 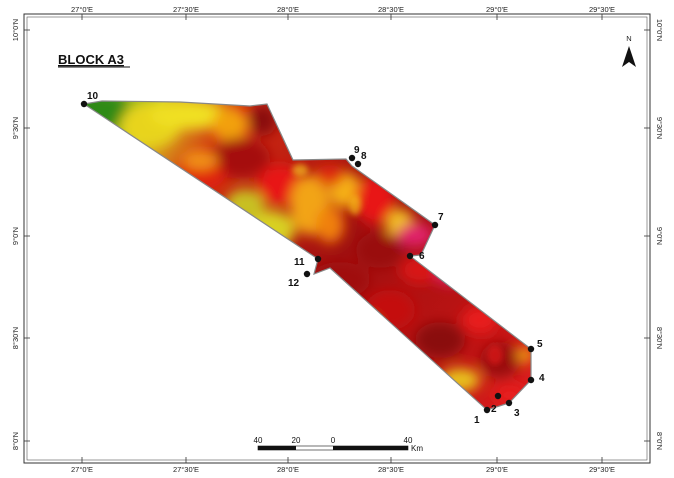 What do you see at coordinates (364, 156) in the screenshot?
I see `corner-label-8: 8` at bounding box center [364, 156].